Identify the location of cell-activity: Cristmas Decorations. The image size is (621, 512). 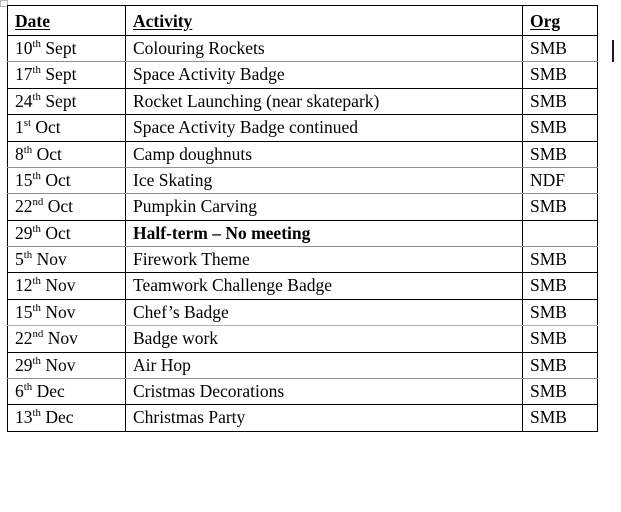
(324, 391).